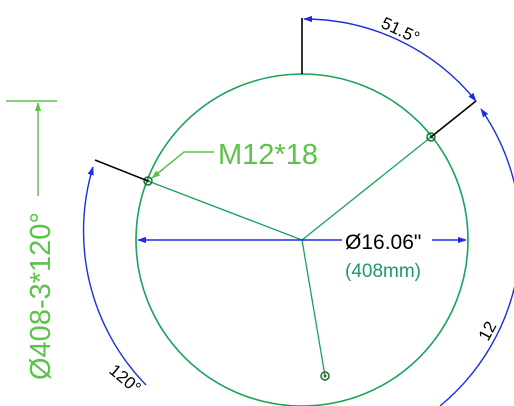 The width and height of the screenshot is (514, 406). What do you see at coordinates (225, 210) in the screenshot?
I see `radial-line-left` at bounding box center [225, 210].